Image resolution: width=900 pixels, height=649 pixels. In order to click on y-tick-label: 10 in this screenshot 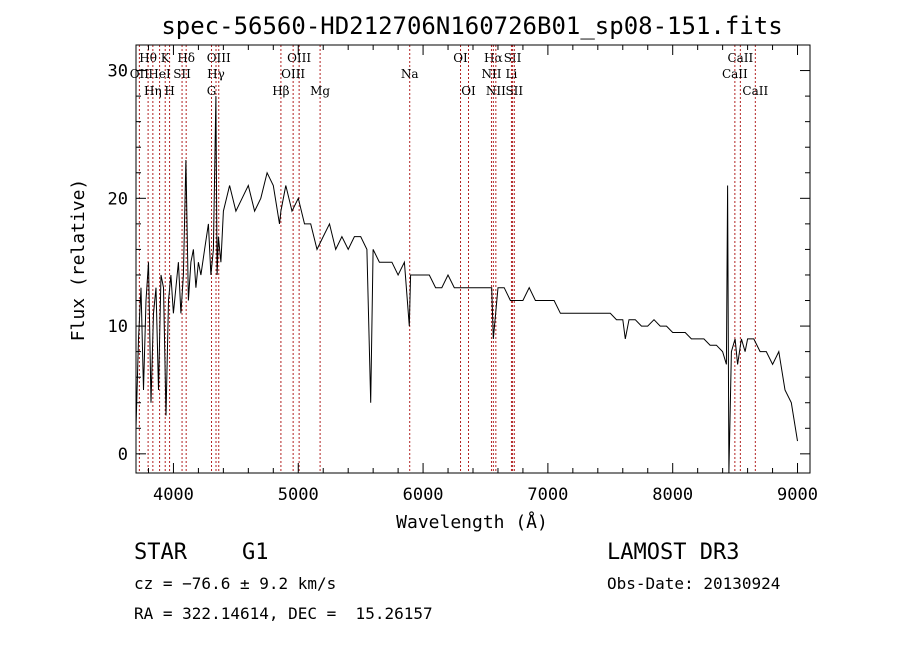, I will do `click(118, 327)`.